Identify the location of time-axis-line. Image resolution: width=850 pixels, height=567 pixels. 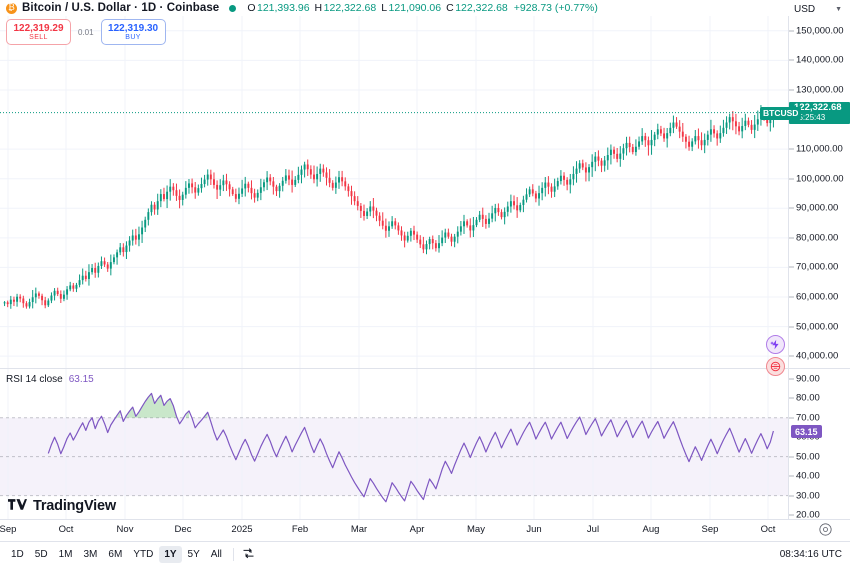
(425, 519).